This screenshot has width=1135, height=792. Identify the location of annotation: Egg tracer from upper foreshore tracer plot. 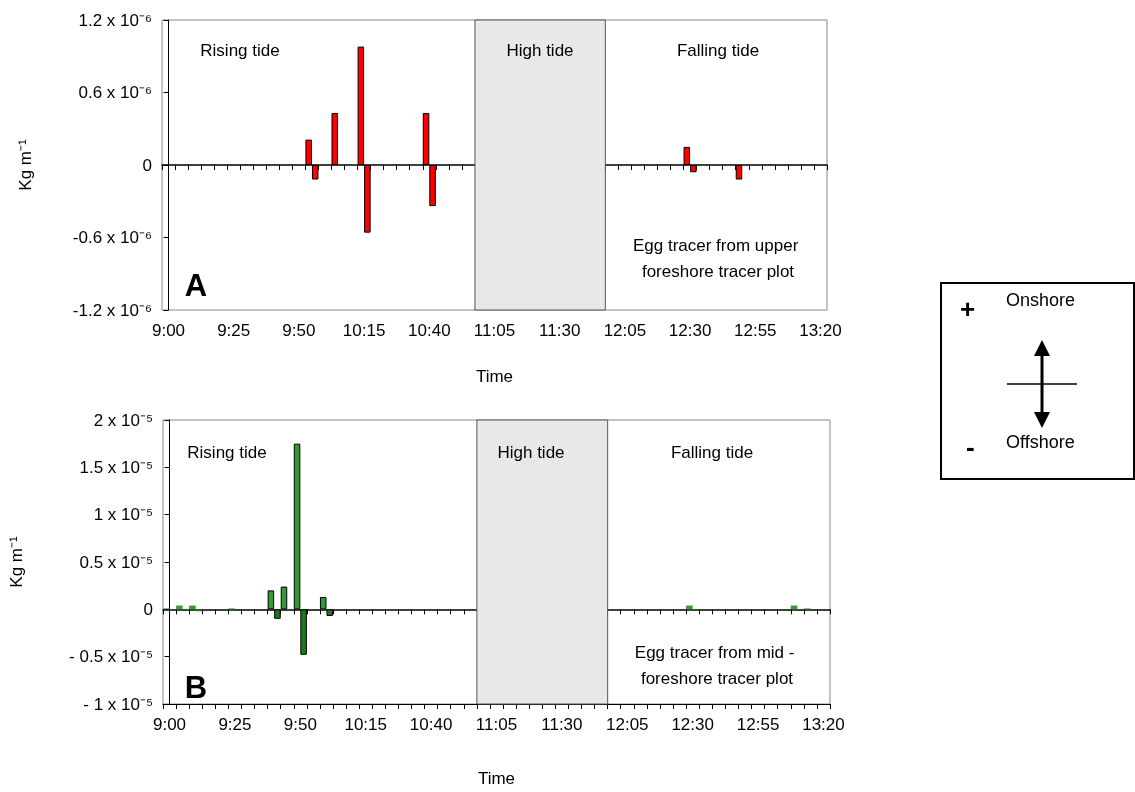
(718, 258).